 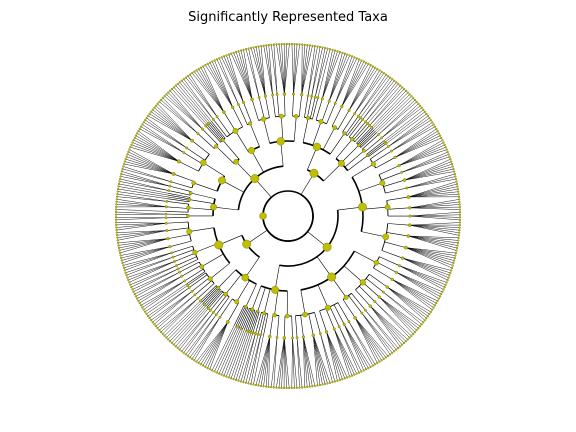 I want to click on chart-title: Significantly Represented Taxa, so click(x=288, y=17).